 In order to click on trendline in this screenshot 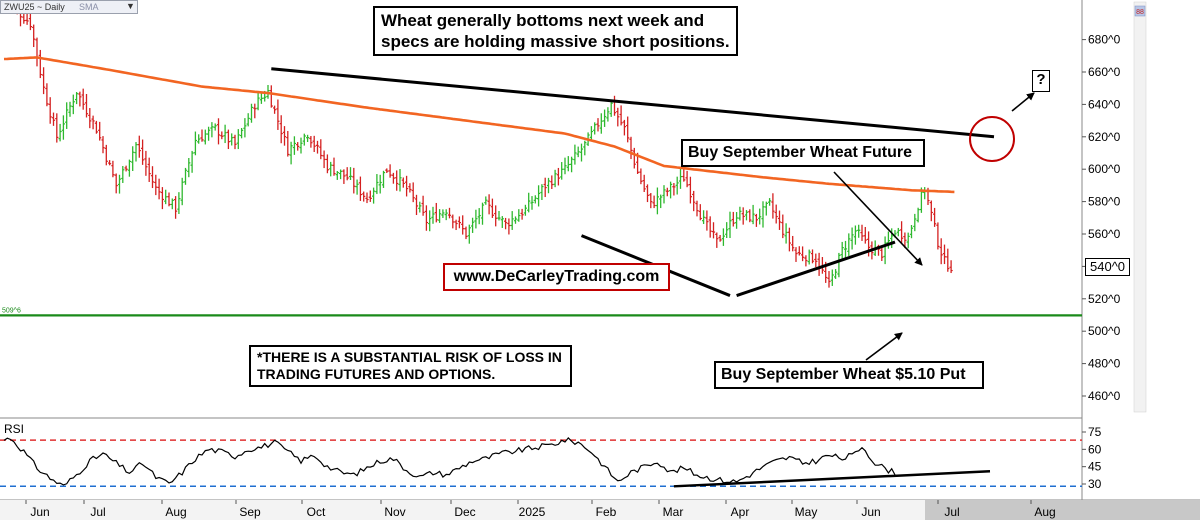, I will do `click(816, 268)`.